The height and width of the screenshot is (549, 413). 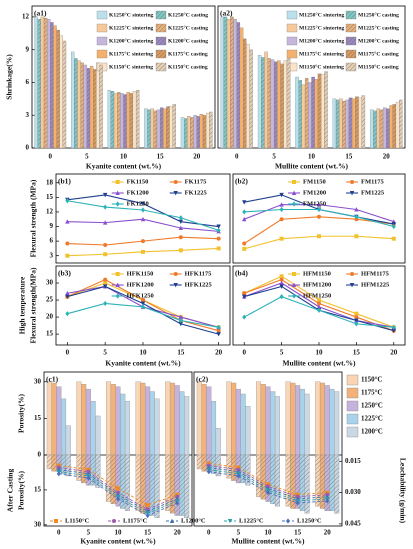 I want to click on legend-label: HFM1200, so click(x=317, y=284).